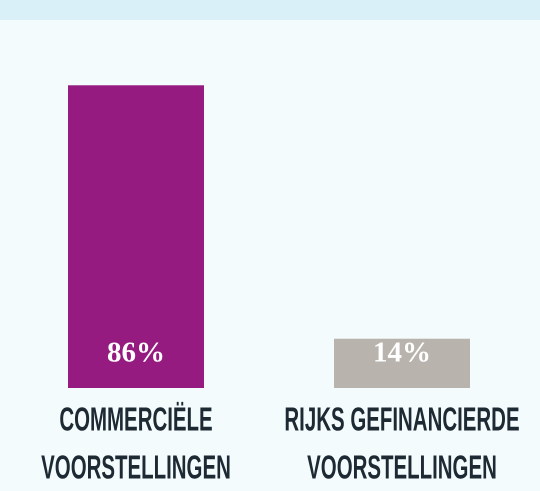 The height and width of the screenshot is (491, 540). What do you see at coordinates (136, 353) in the screenshot?
I see `value-label: 86%` at bounding box center [136, 353].